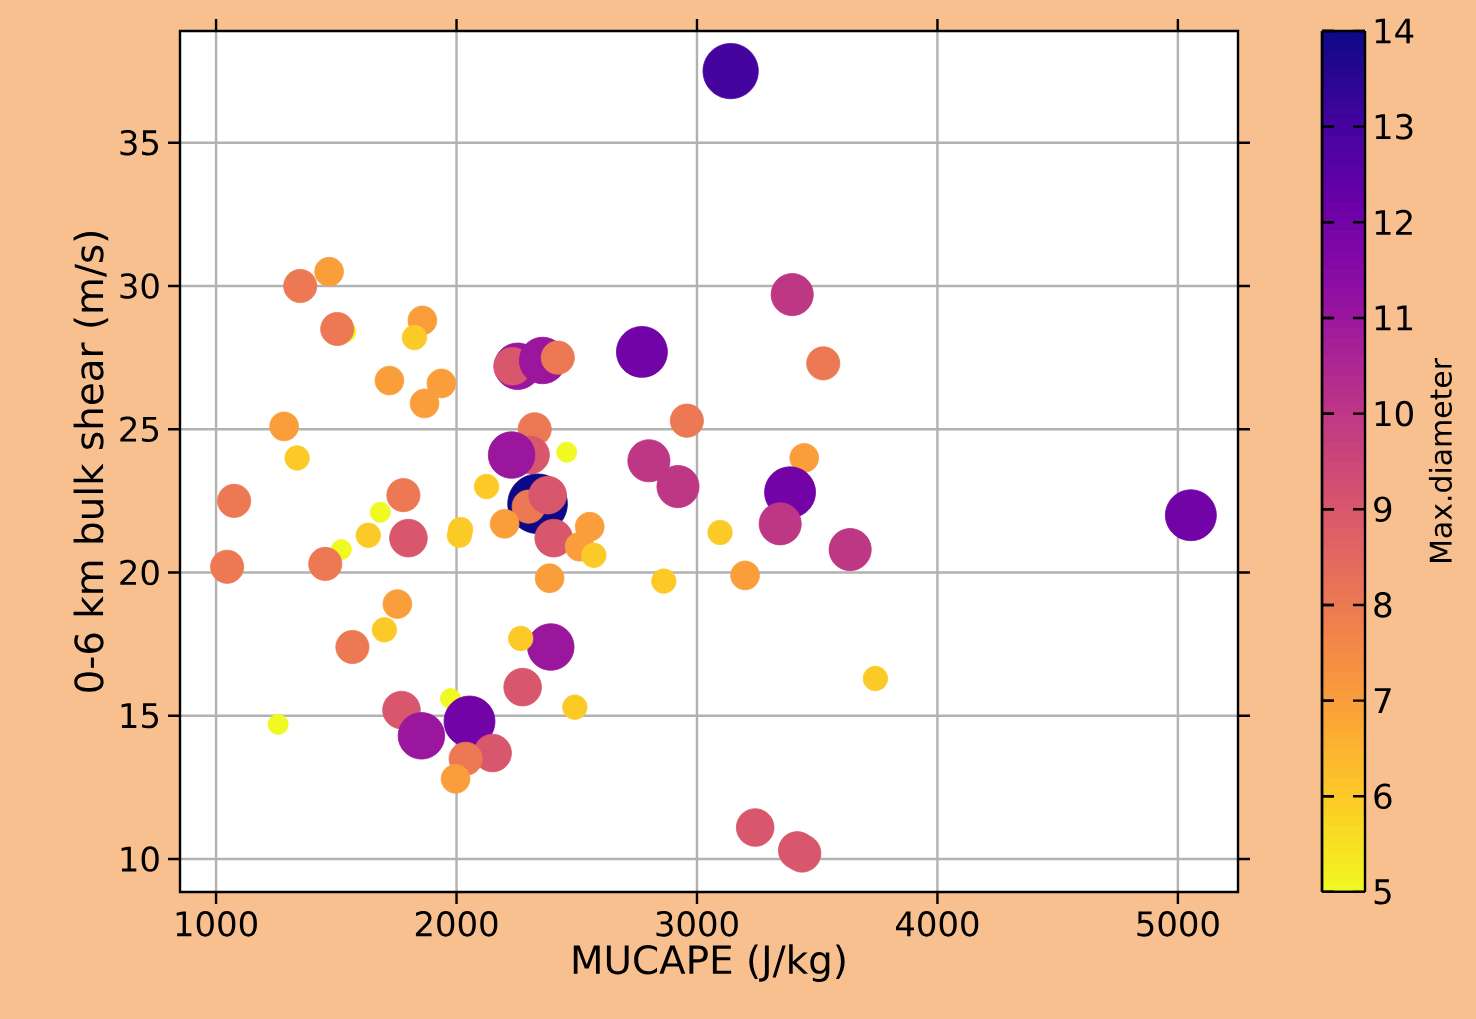 Image resolution: width=1476 pixels, height=1019 pixels. I want to click on y-tick-label: 15, so click(139, 716).